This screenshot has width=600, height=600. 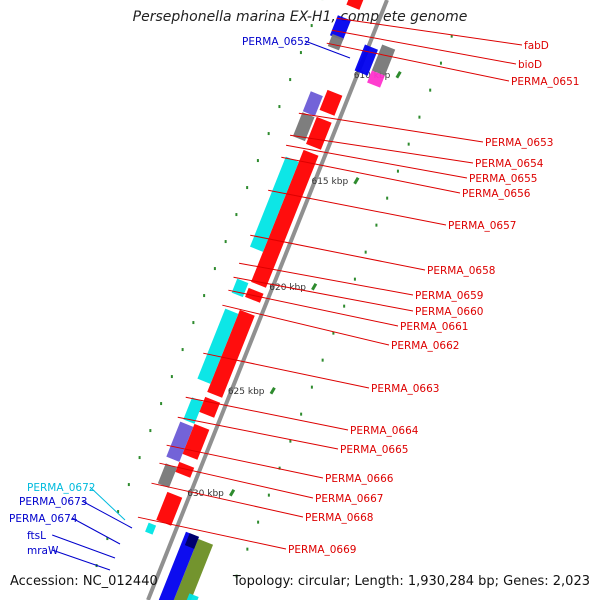 What do you see at coordinates (246, 392) in the screenshot?
I see `kbp-tick-label: 625 kbp` at bounding box center [246, 392].